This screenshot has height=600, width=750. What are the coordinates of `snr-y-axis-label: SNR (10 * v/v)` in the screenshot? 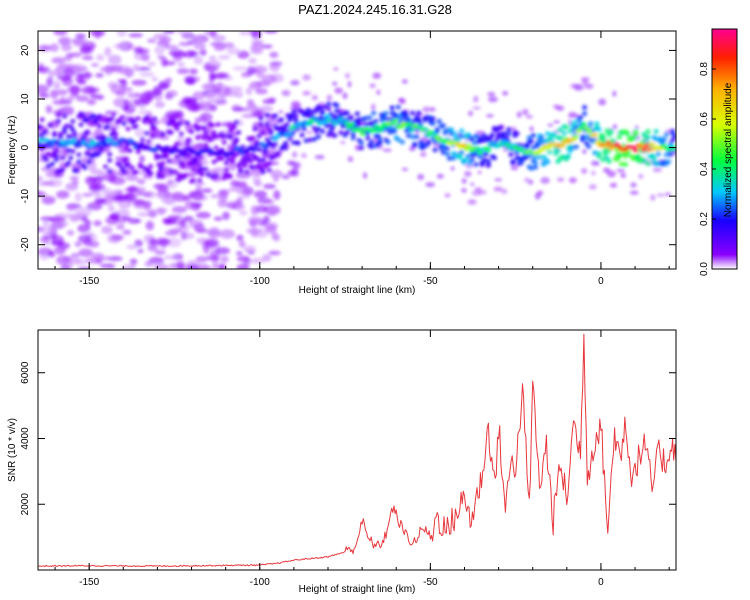 It's located at (12, 450).